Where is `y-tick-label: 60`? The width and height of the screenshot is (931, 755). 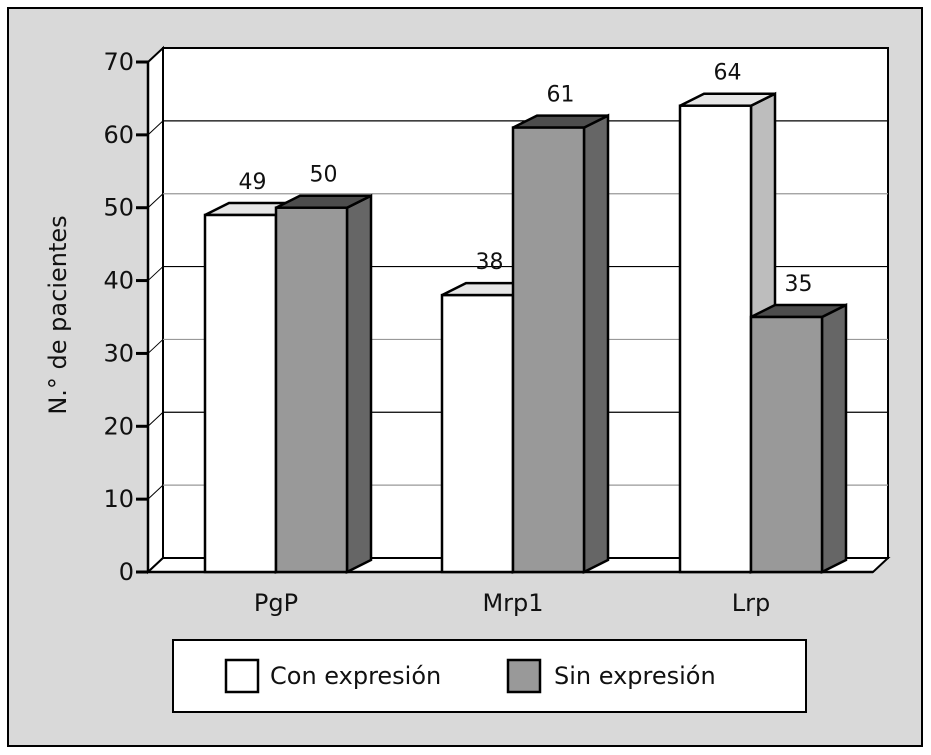
y-tick-label: 60 is located at coordinates (118, 135).